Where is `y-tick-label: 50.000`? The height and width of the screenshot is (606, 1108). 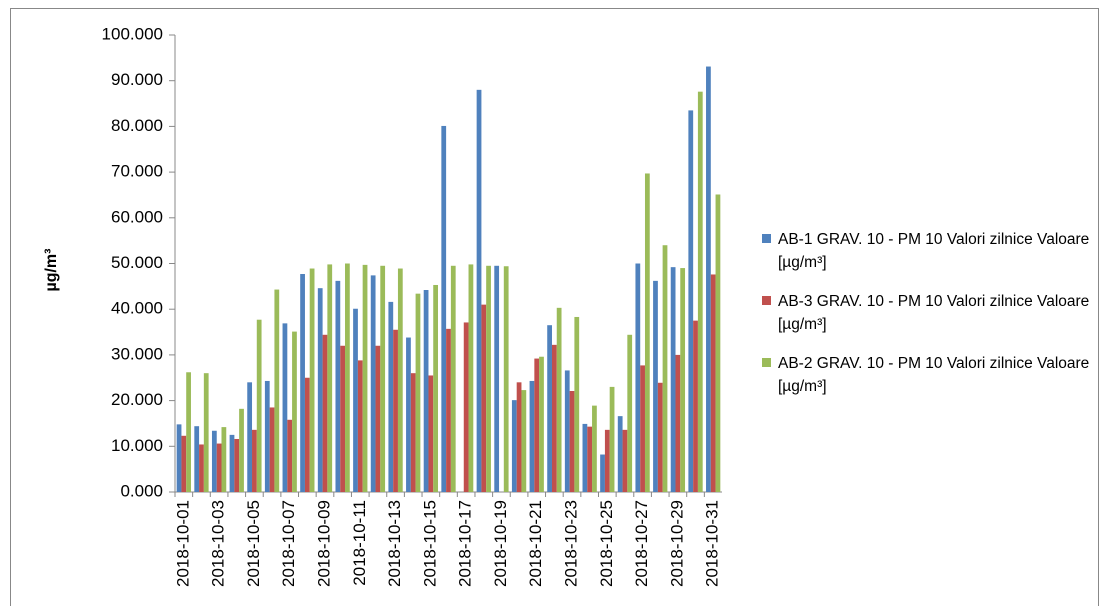
y-tick-label: 50.000 is located at coordinates (137, 262).